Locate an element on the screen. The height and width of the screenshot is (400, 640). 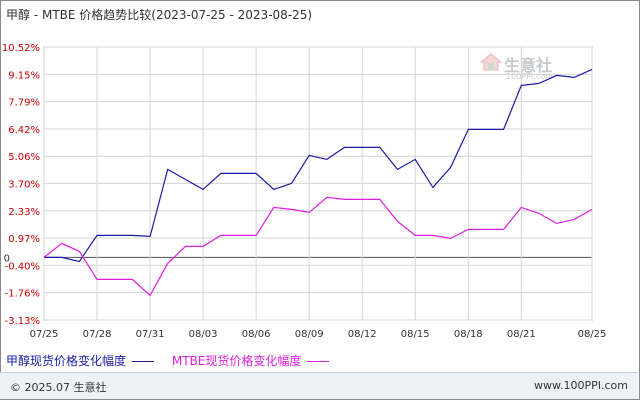
y-tick-label: 2.33% is located at coordinates (24, 212).